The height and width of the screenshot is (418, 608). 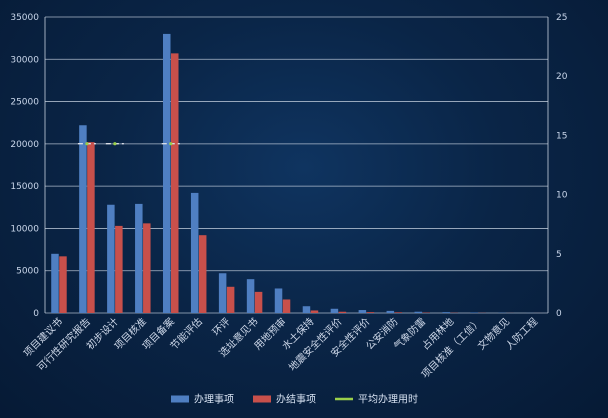 I want to click on right-tick-label: 20, so click(x=562, y=77).